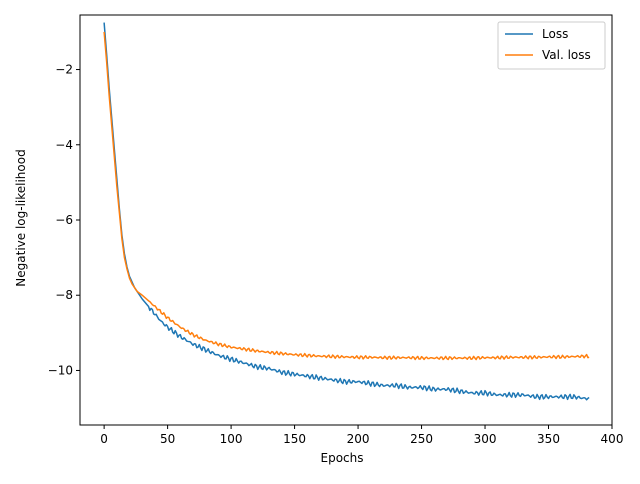  Describe the element at coordinates (64, 145) in the screenshot. I see `y-tick-label: −4` at that location.